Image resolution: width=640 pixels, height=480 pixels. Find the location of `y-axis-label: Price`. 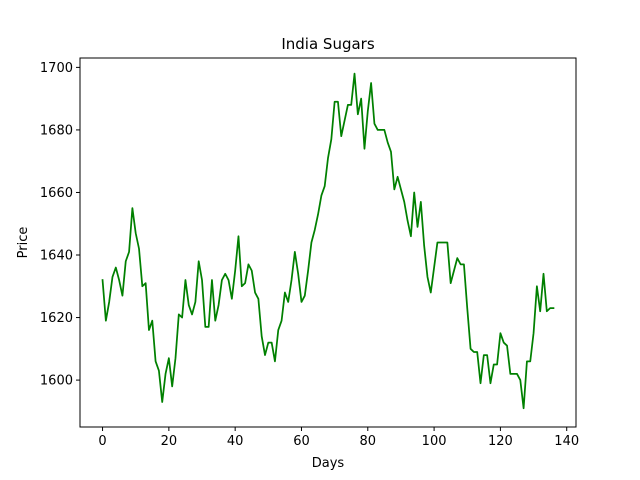

y-axis-label: Price is located at coordinates (23, 243).